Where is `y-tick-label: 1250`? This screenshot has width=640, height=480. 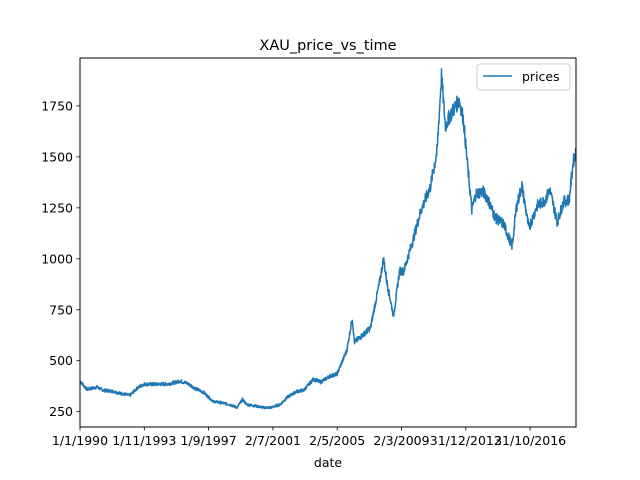 y-tick-label: 1250 is located at coordinates (57, 207).